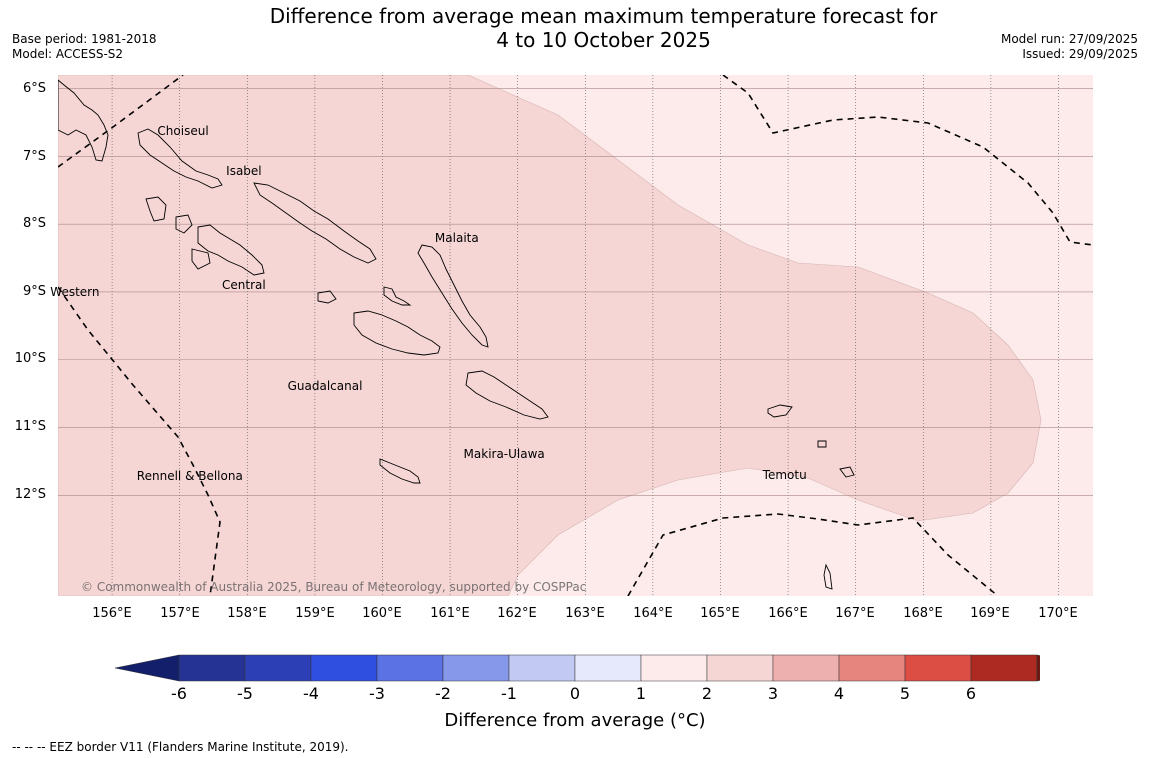 This screenshot has height=758, width=1150. What do you see at coordinates (811, 497) in the screenshot?
I see `santa-cruz-islands` at bounding box center [811, 497].